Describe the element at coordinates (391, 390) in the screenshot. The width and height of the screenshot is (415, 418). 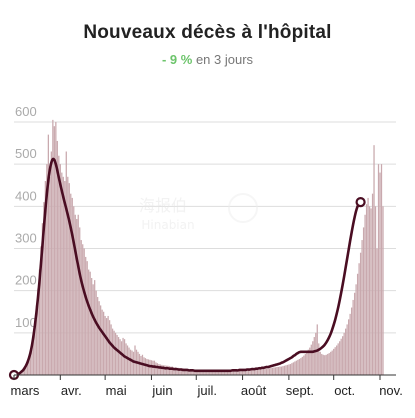
I see `x-tick-label-8: nov.` at that location.